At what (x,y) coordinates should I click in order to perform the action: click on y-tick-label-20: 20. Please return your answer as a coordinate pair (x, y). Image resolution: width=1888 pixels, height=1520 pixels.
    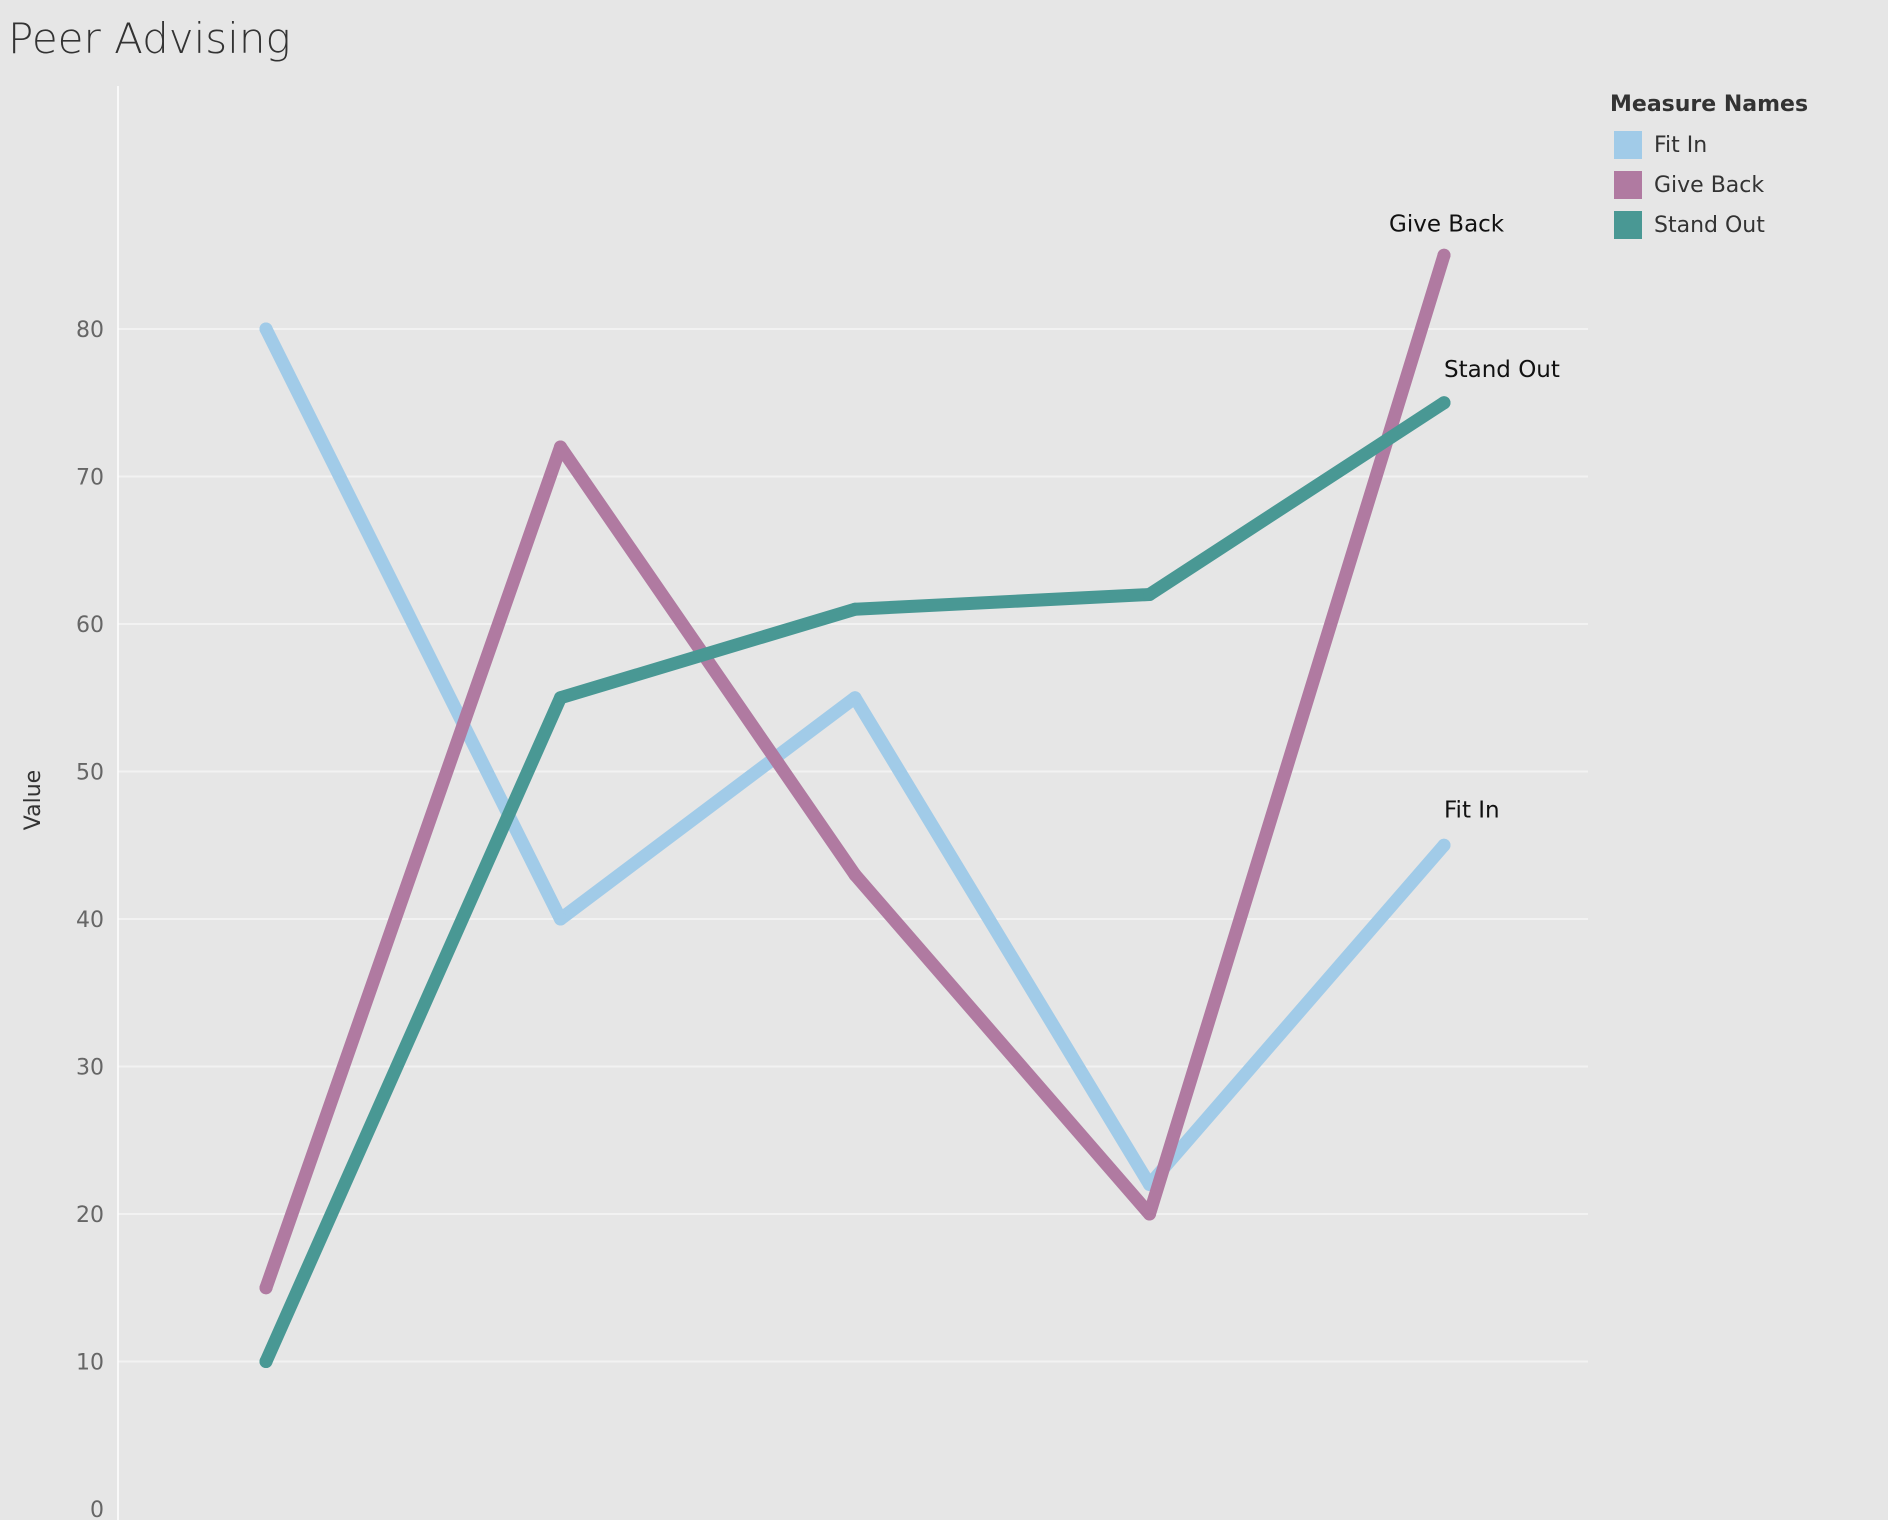
    Looking at the image, I should click on (90, 1215).